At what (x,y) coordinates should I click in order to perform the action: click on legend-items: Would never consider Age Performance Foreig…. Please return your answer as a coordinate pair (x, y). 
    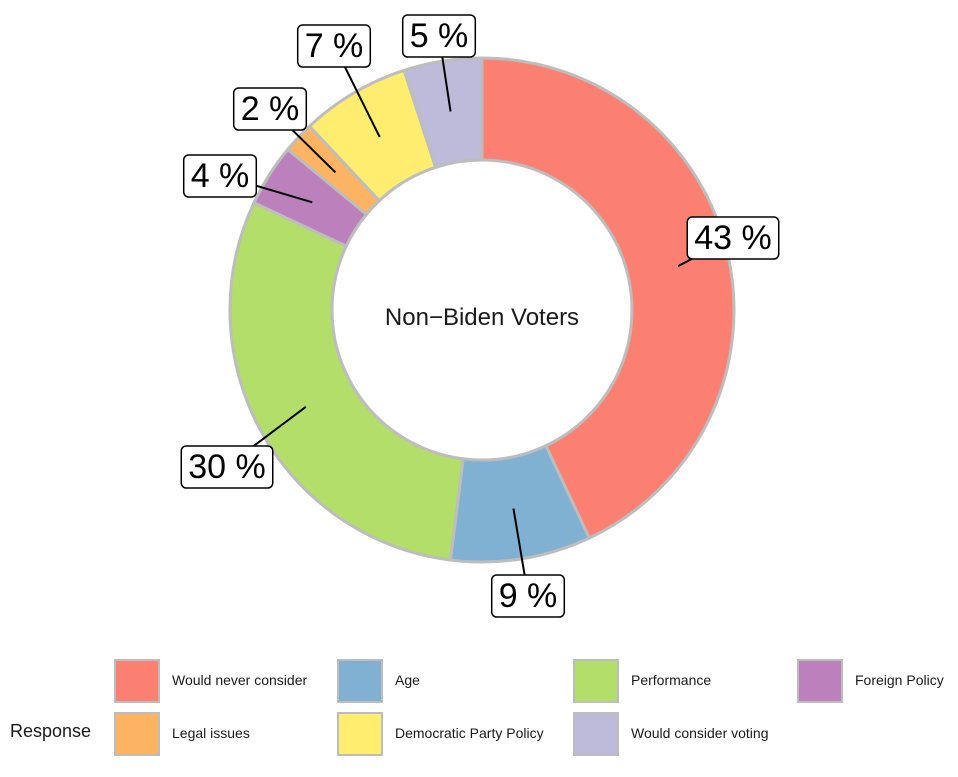
    Looking at the image, I should click on (529, 707).